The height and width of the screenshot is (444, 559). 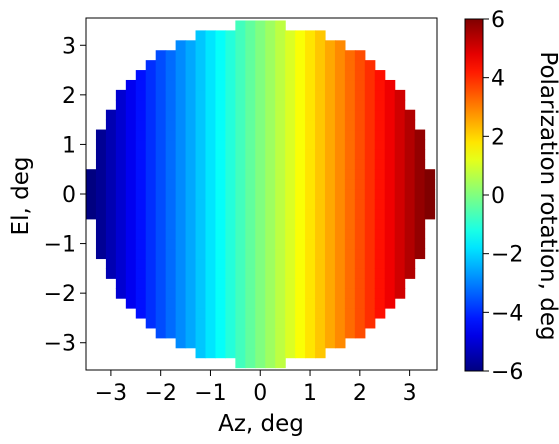 I want to click on colorbar-tick-label: −6, so click(x=507, y=372).